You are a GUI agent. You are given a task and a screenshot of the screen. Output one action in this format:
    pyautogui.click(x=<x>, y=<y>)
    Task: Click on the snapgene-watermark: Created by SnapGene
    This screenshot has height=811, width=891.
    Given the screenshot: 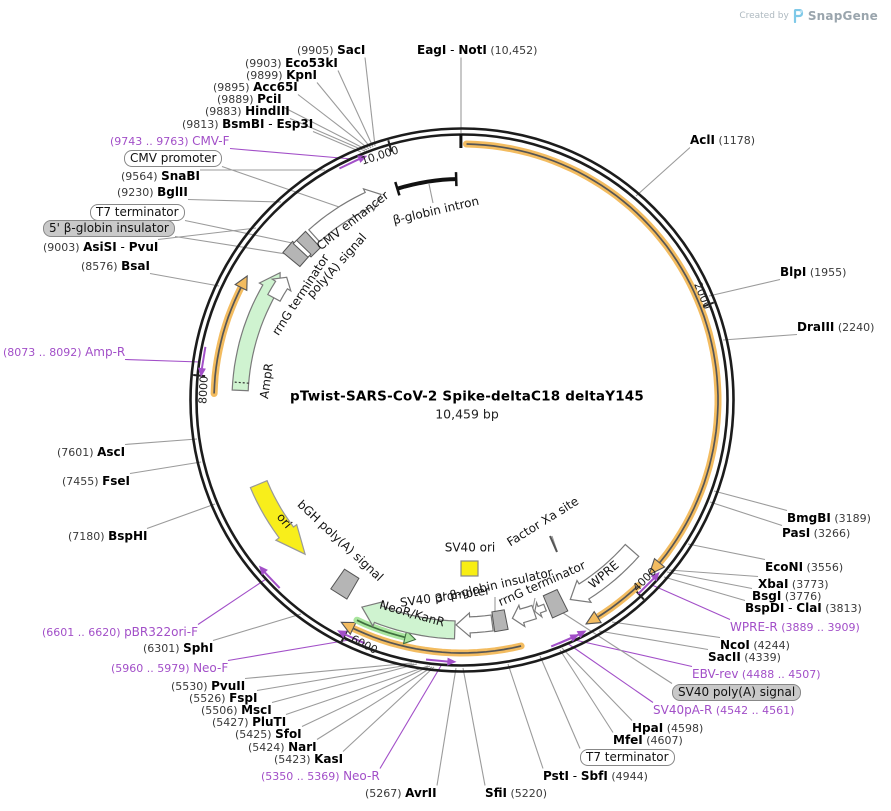 What is the action you would take?
    pyautogui.click(x=808, y=16)
    